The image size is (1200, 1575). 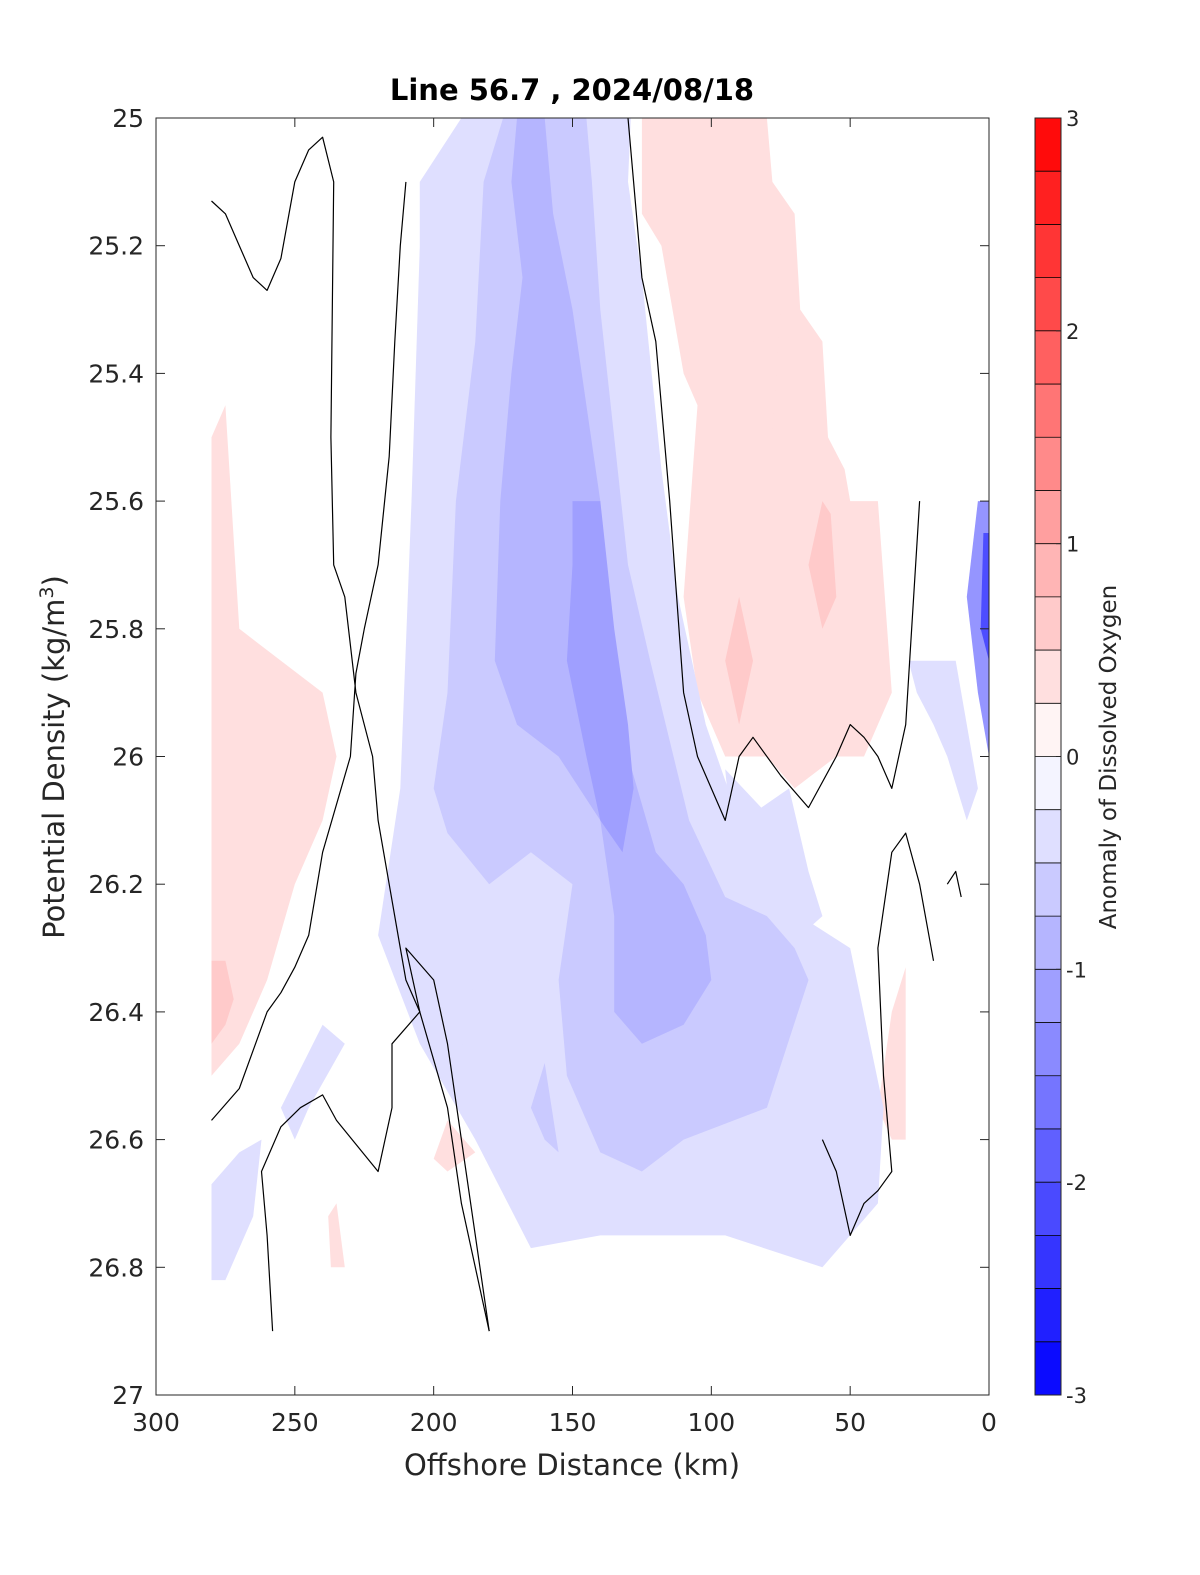 I want to click on colorbar-tick-label-3: 0, so click(x=1072, y=758).